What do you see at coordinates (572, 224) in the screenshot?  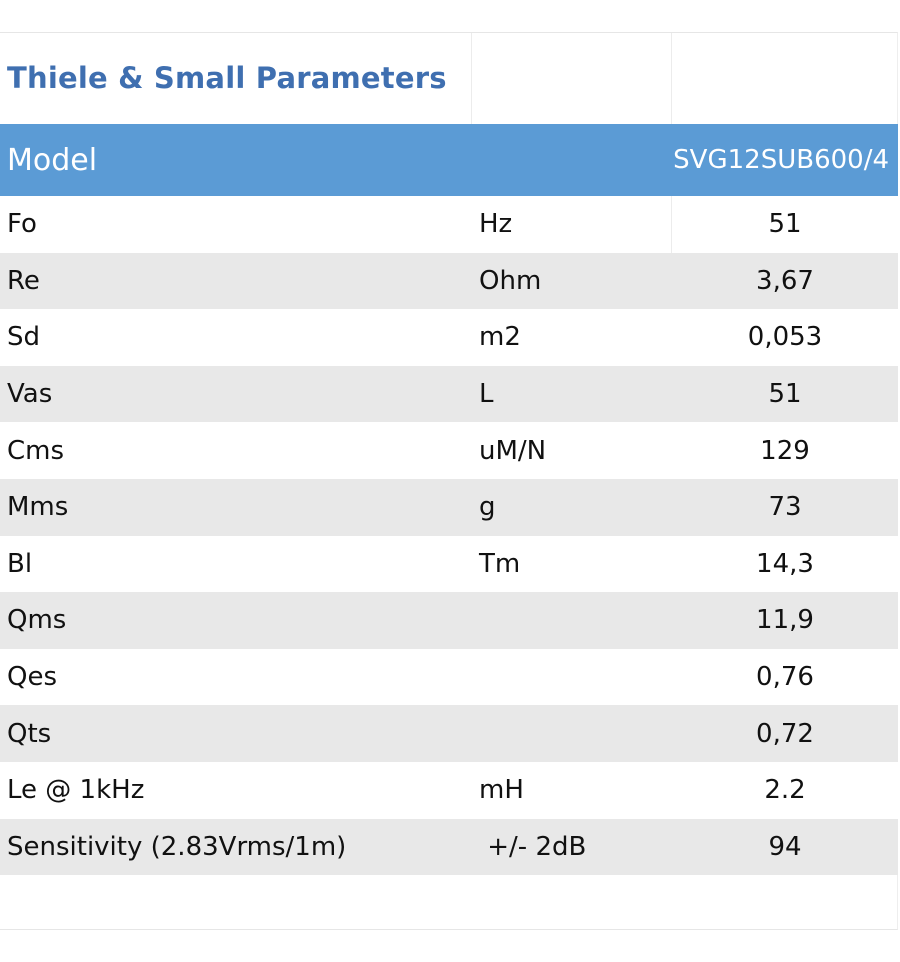 I see `parameter-unit: Hz` at bounding box center [572, 224].